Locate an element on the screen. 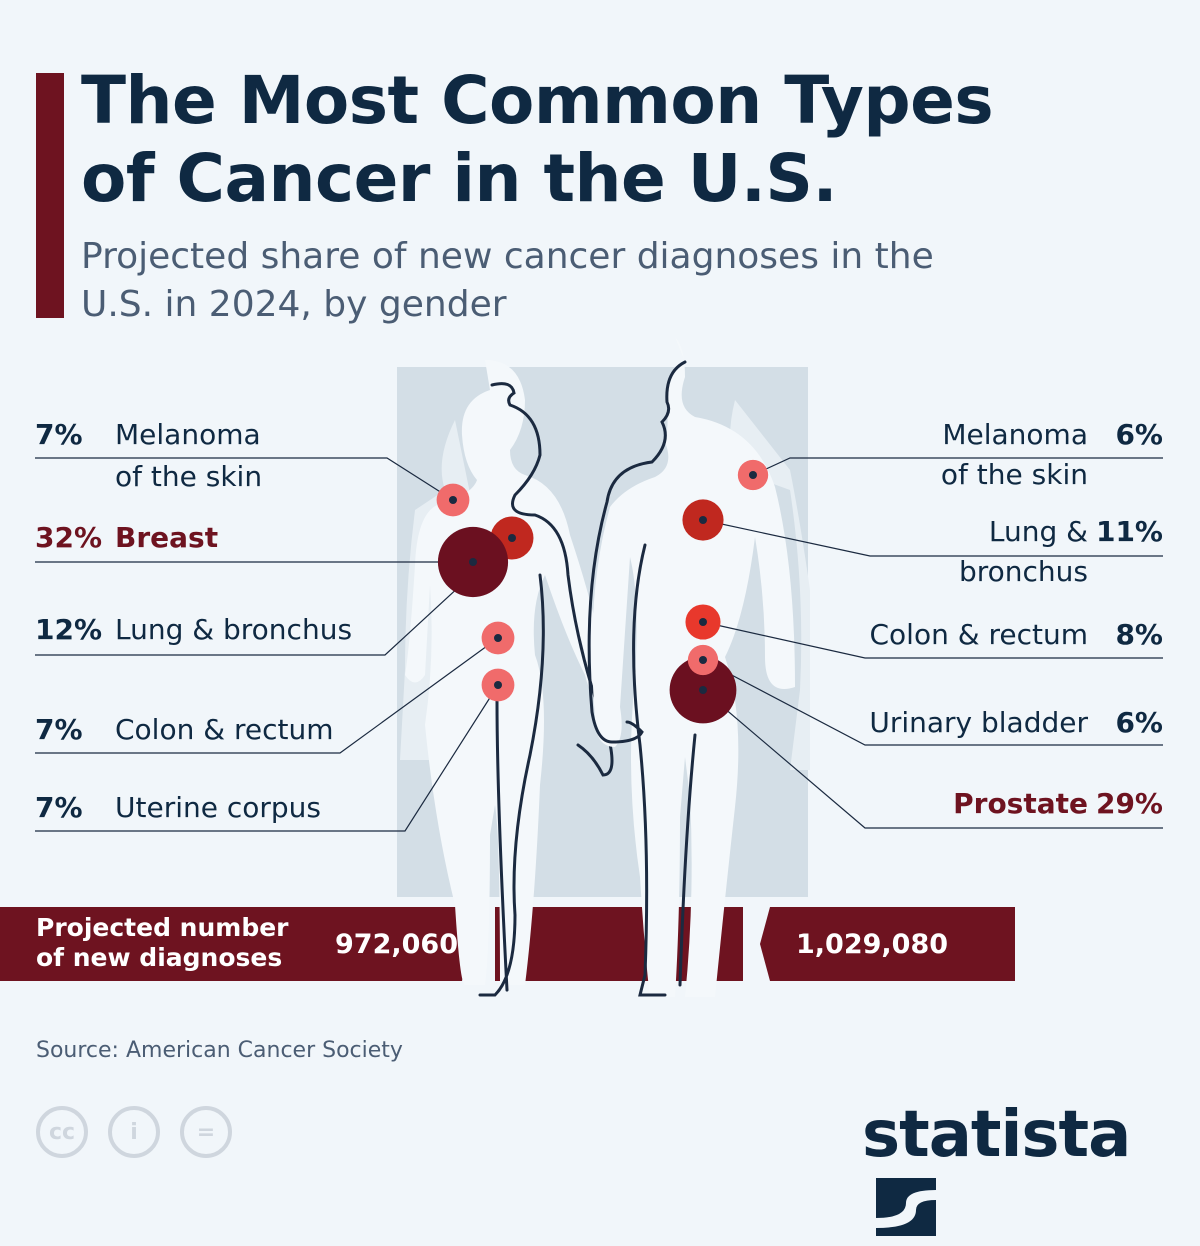 The height and width of the screenshot is (1246, 1200). label-female-colon: 7% Colon & rectum is located at coordinates (184, 730).